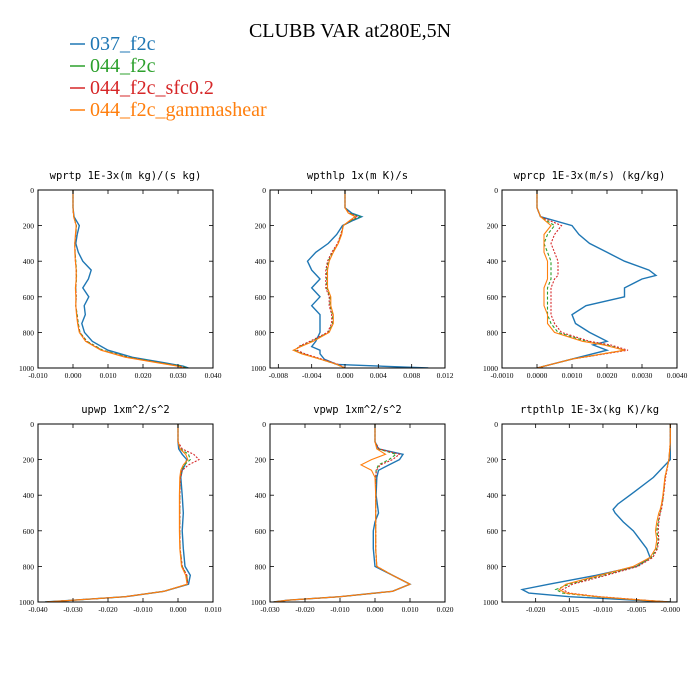  I want to click on x-tick-label: -0.004, so click(312, 375).